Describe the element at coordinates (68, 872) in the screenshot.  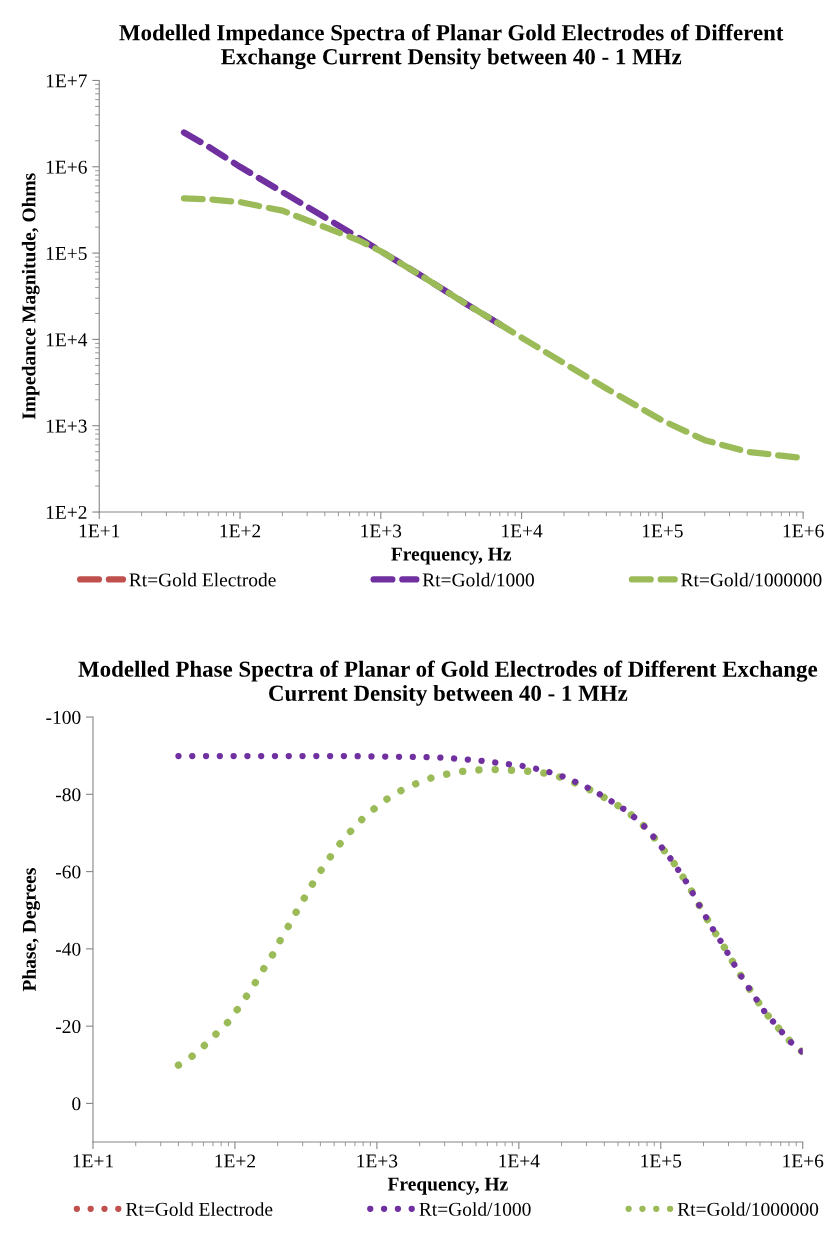
I see `y-tick-label: -60` at that location.